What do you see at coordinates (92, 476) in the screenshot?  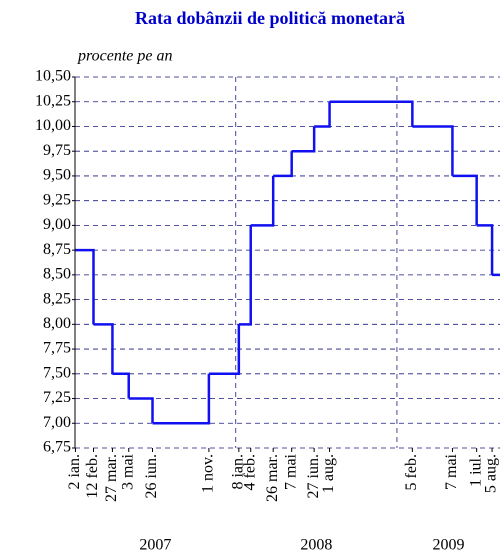 I see `x-tick-label: 12 feb.` at bounding box center [92, 476].